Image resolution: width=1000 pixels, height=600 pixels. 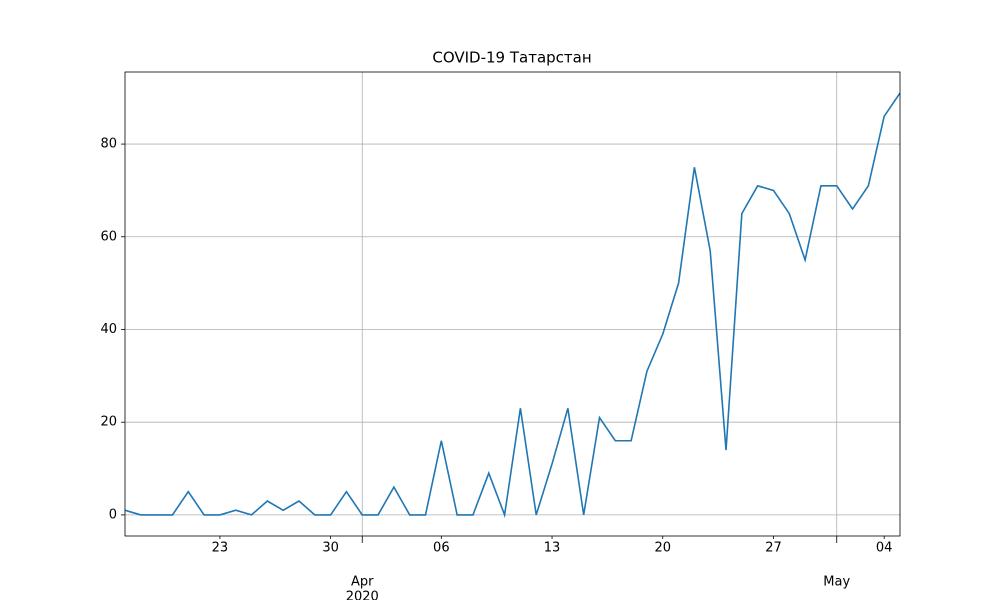 I want to click on x-major-label: May, so click(x=836, y=582).